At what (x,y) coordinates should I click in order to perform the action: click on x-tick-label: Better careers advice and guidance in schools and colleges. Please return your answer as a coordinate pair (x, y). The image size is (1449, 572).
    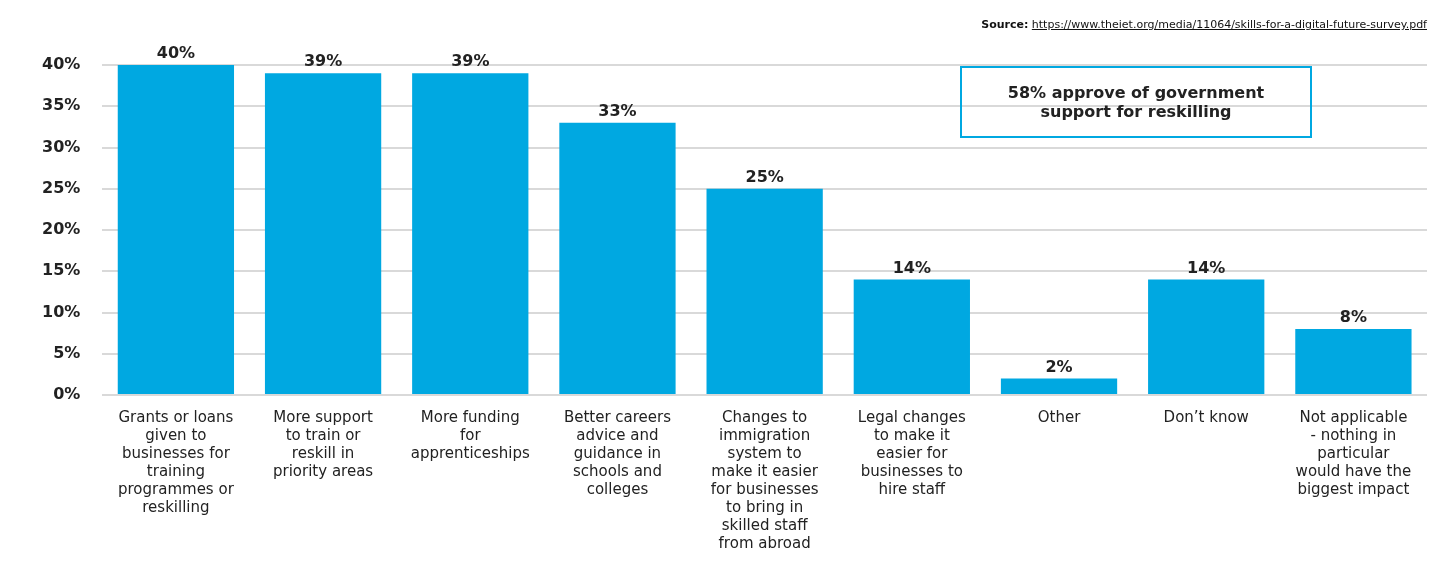
    Looking at the image, I should click on (617, 452).